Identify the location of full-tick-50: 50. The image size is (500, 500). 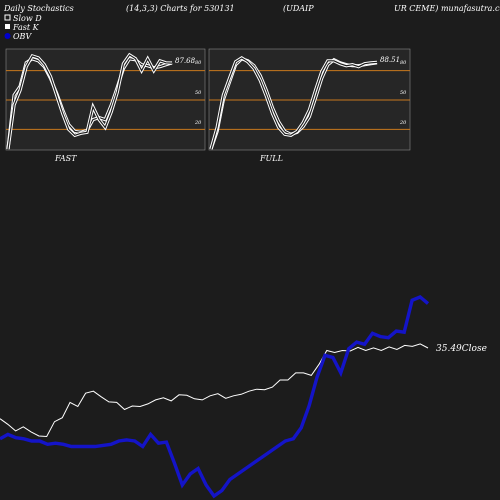
(403, 93).